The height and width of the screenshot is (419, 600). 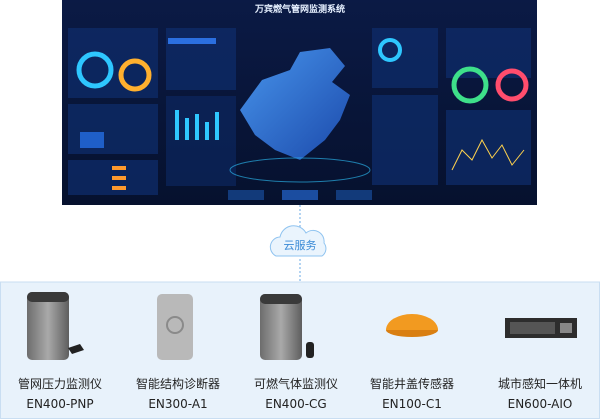 What do you see at coordinates (488, 154) in the screenshot?
I see `trend-line` at bounding box center [488, 154].